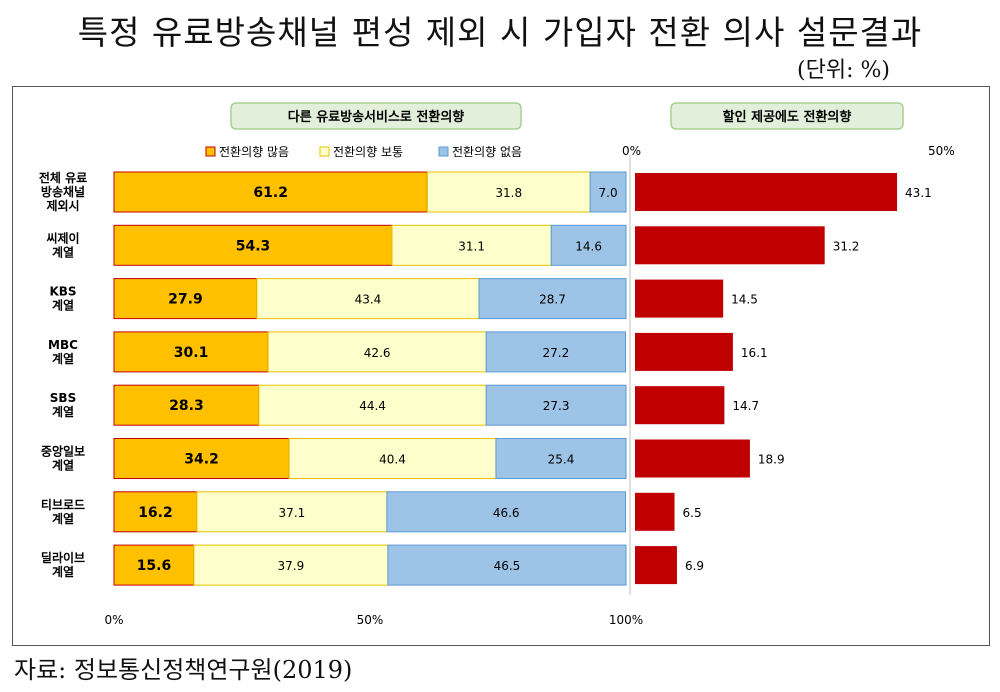  What do you see at coordinates (918, 193) in the screenshot?
I see `discount-bar-value: 43.1` at bounding box center [918, 193].